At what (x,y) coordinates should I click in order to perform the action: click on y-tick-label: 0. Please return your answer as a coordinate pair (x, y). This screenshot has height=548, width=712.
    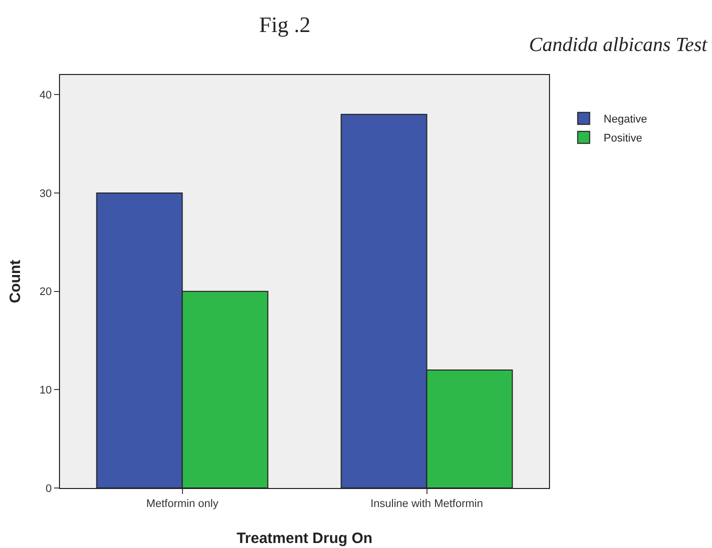
    Looking at the image, I should click on (49, 488).